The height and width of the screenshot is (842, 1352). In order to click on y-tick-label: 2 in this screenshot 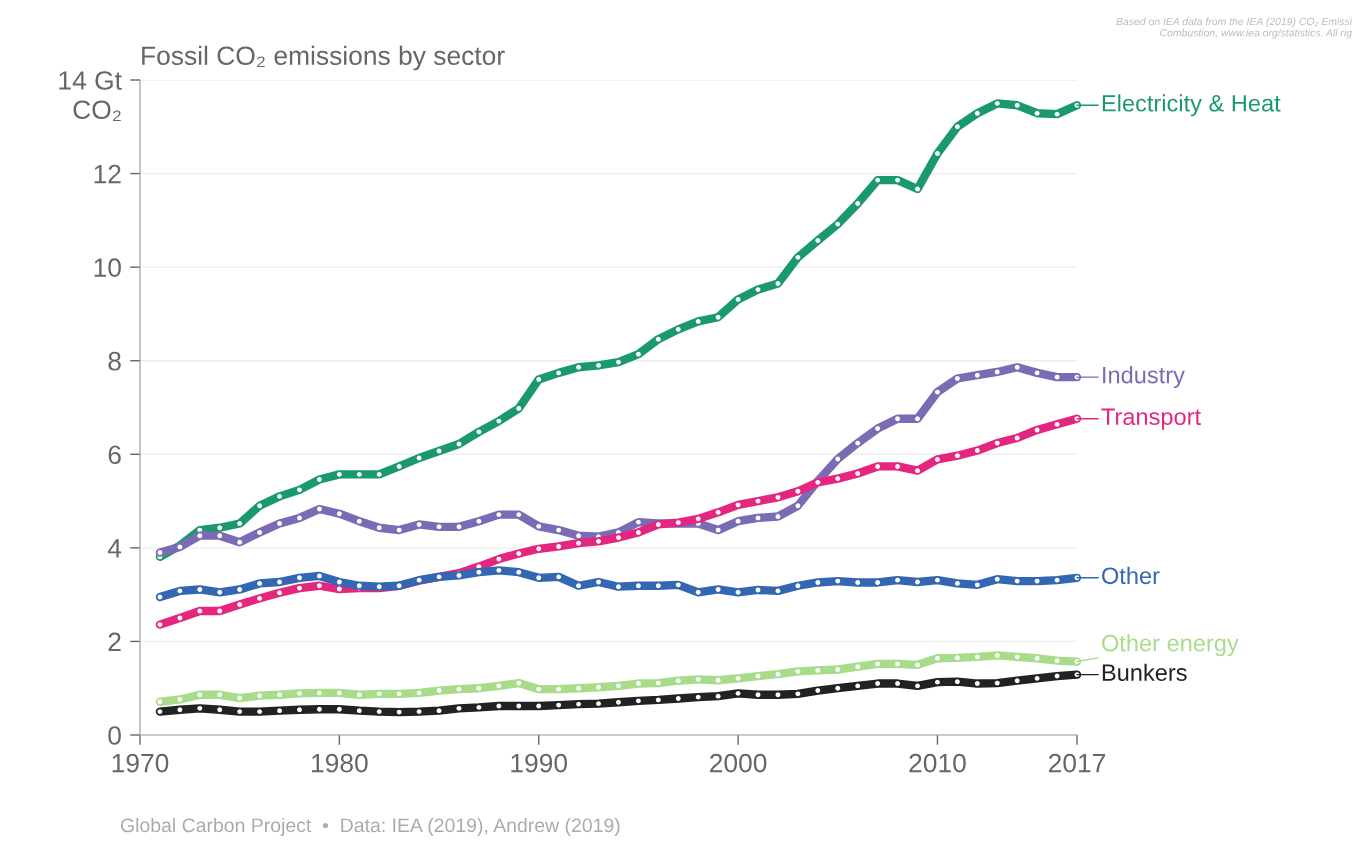, I will do `click(114, 641)`.